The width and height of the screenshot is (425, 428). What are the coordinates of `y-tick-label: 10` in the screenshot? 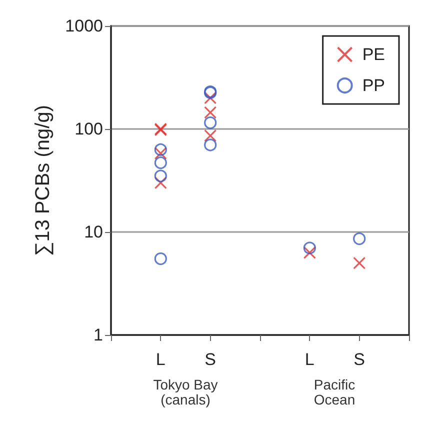 It's located at (93, 232).